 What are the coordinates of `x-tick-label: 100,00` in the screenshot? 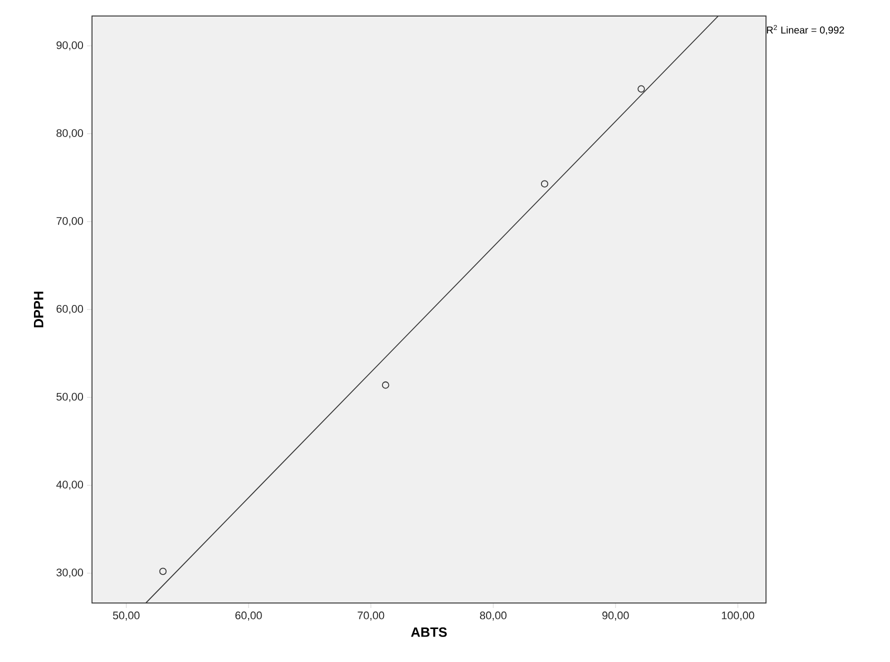 It's located at (738, 616).